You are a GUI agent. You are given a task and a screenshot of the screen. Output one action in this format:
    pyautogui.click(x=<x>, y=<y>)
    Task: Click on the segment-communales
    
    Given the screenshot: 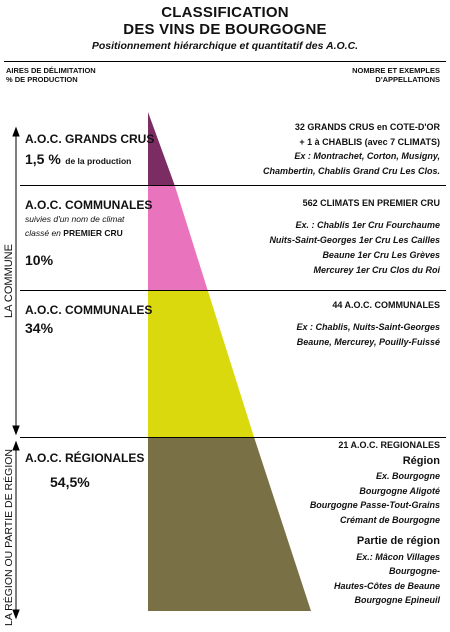 What is the action you would take?
    pyautogui.click(x=201, y=363)
    